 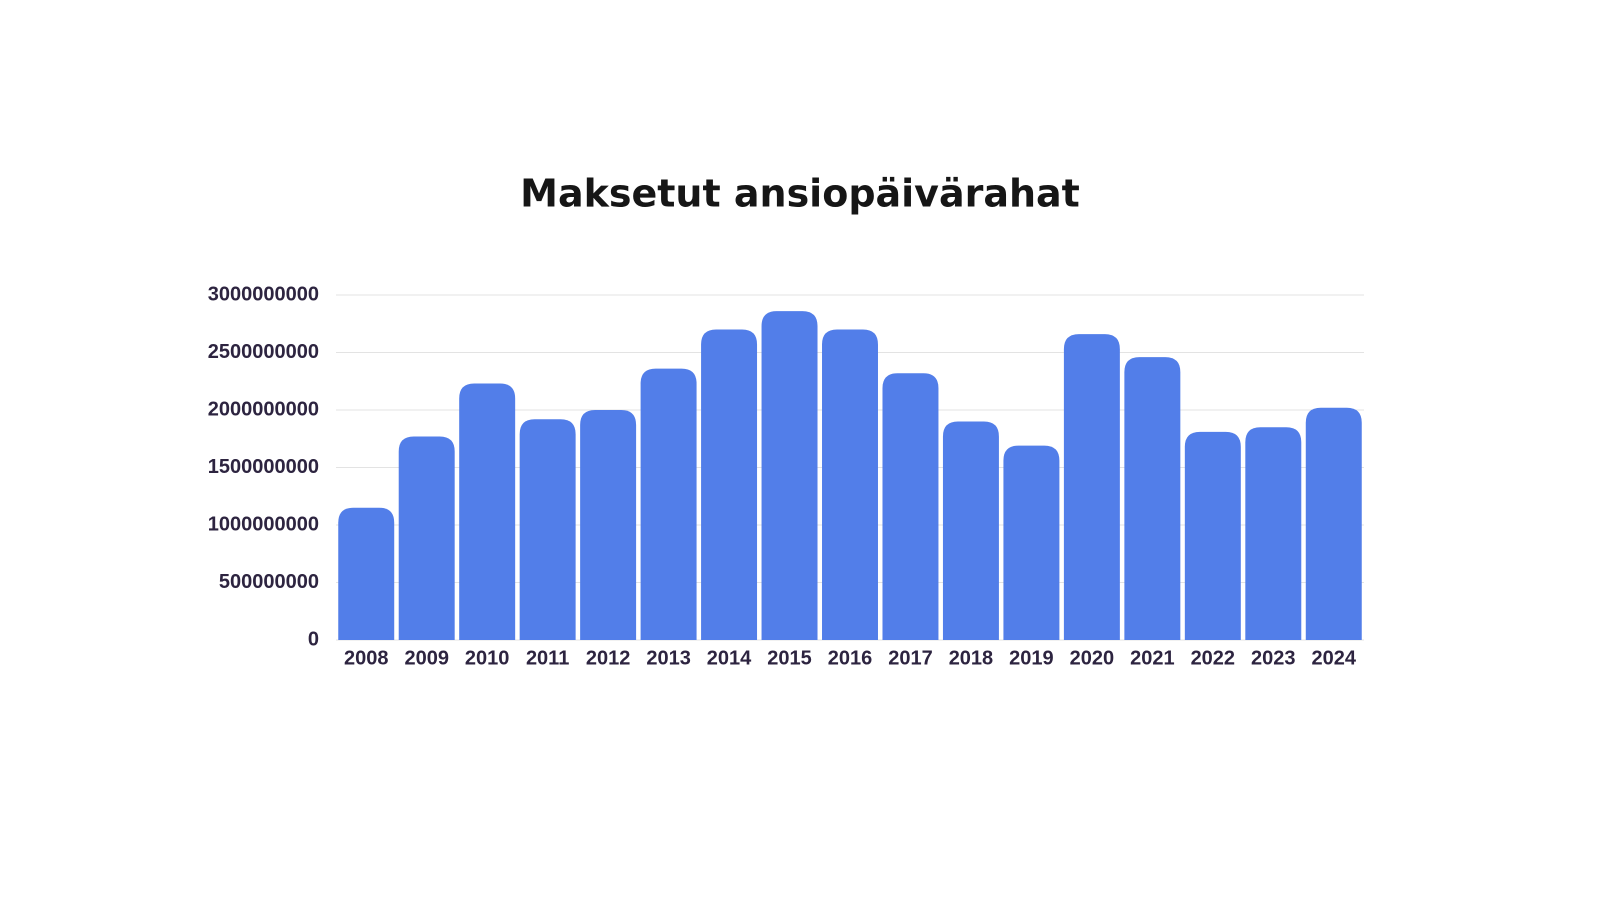 I want to click on x-tick-label: 2016, so click(x=850, y=658).